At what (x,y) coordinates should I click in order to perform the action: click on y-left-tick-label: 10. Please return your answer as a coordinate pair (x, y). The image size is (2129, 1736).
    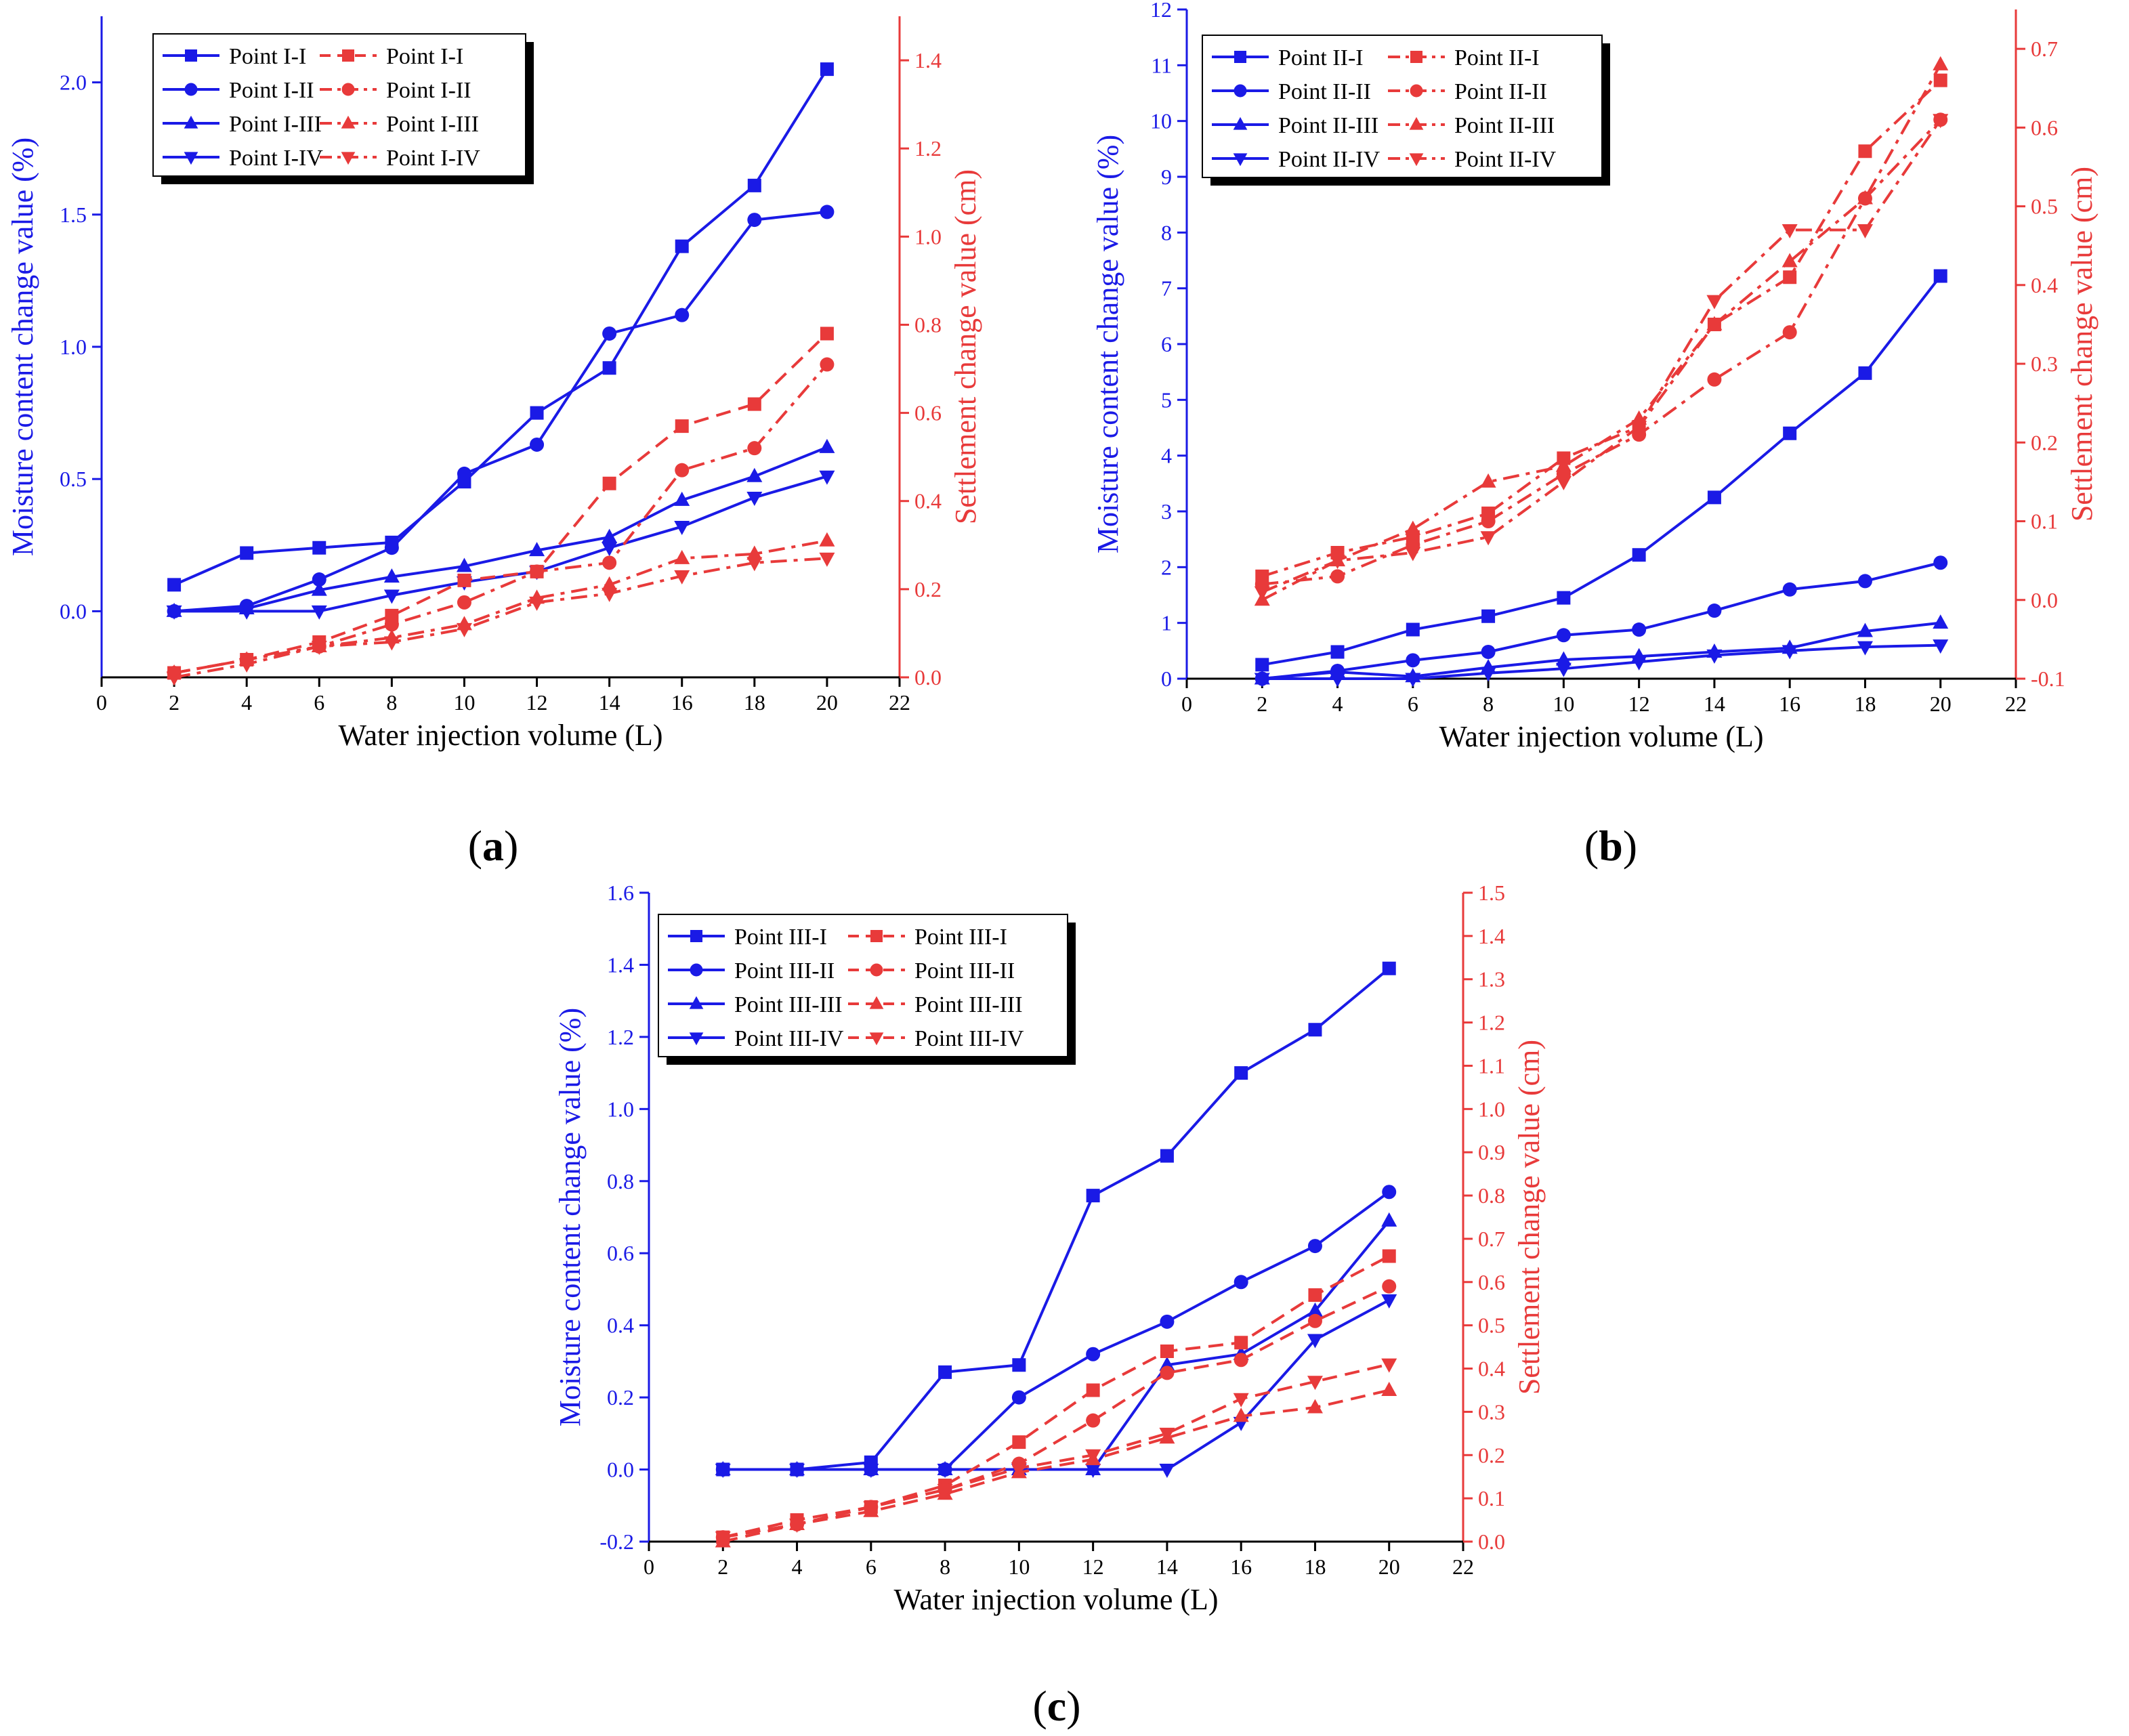
    Looking at the image, I should click on (1161, 121).